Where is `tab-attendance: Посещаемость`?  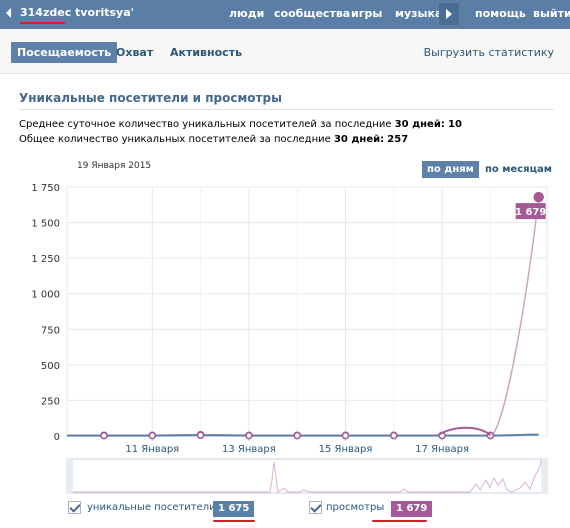 tab-attendance: Посещаемость is located at coordinates (64, 52).